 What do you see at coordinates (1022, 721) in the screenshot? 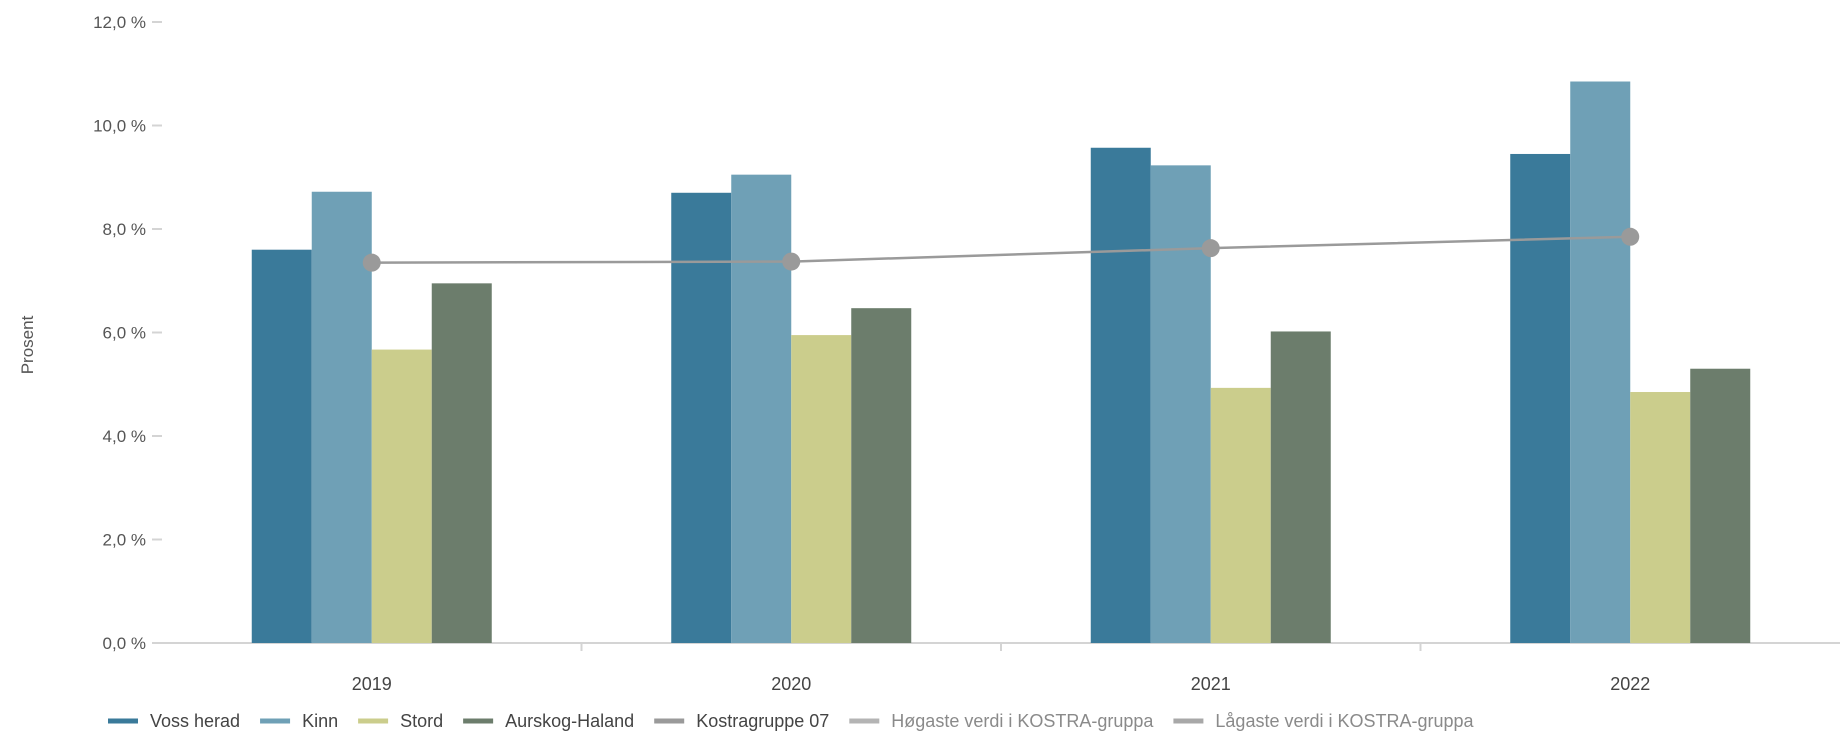
I see `legend-label: Høgaste verdi i KOSTRA-gruppa` at bounding box center [1022, 721].